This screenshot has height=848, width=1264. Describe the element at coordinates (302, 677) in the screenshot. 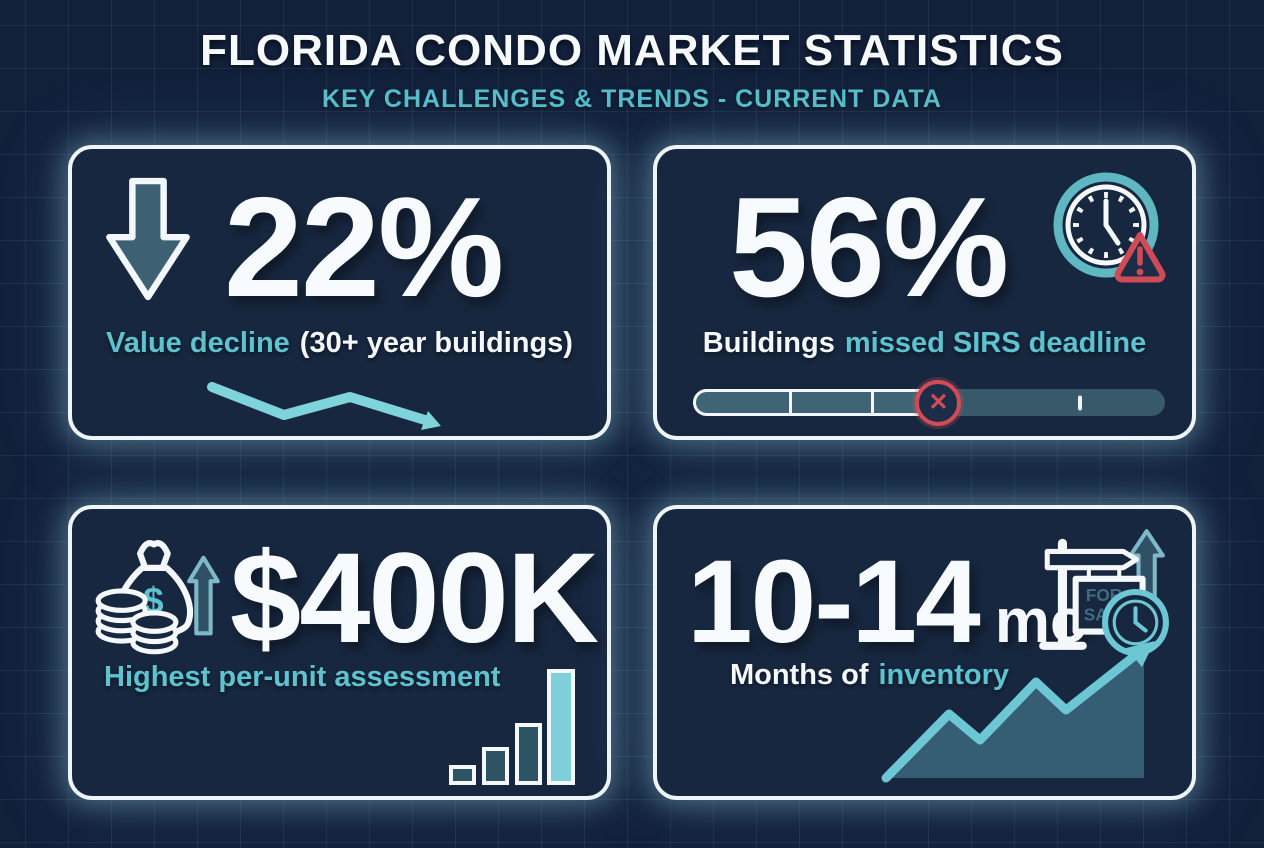

I see `label-accent: Highest per-unit assessment` at that location.